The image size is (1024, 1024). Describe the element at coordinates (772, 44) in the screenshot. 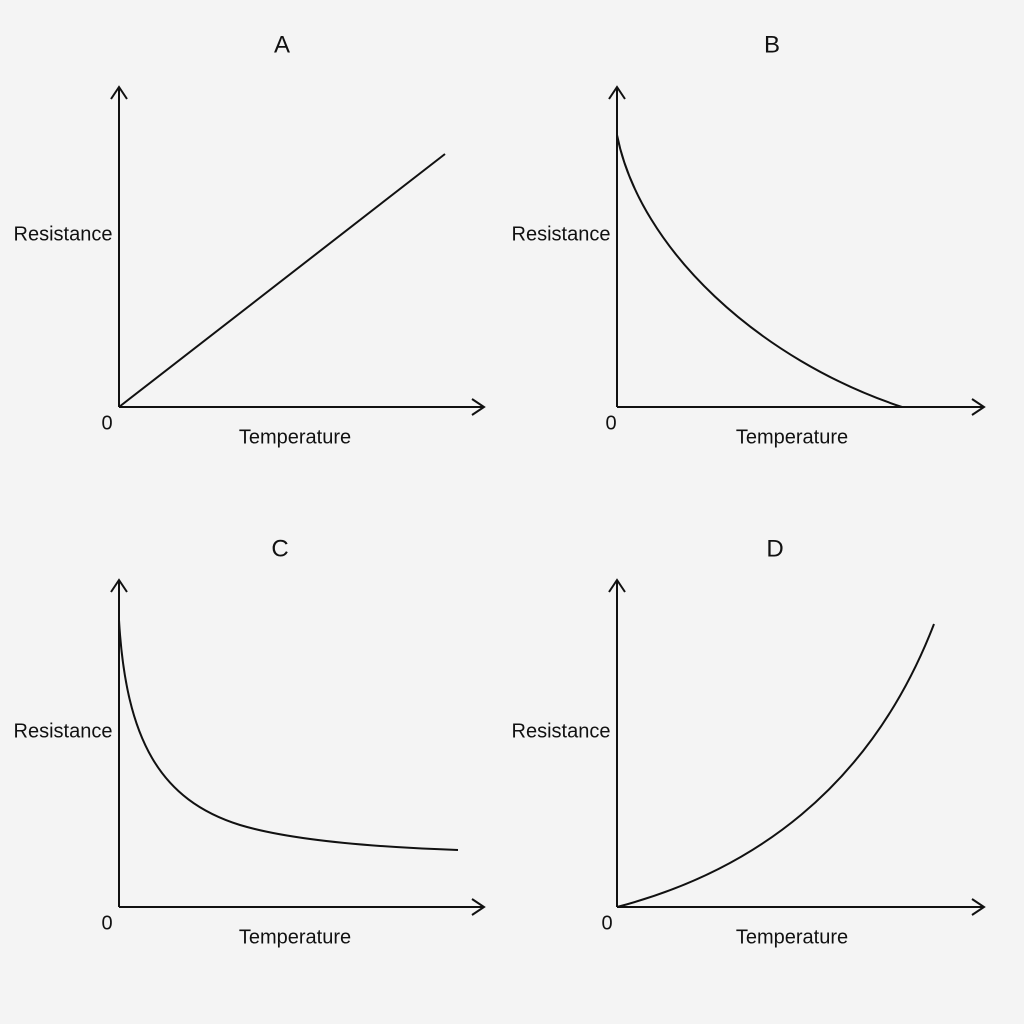

I see `panel-title: B` at that location.